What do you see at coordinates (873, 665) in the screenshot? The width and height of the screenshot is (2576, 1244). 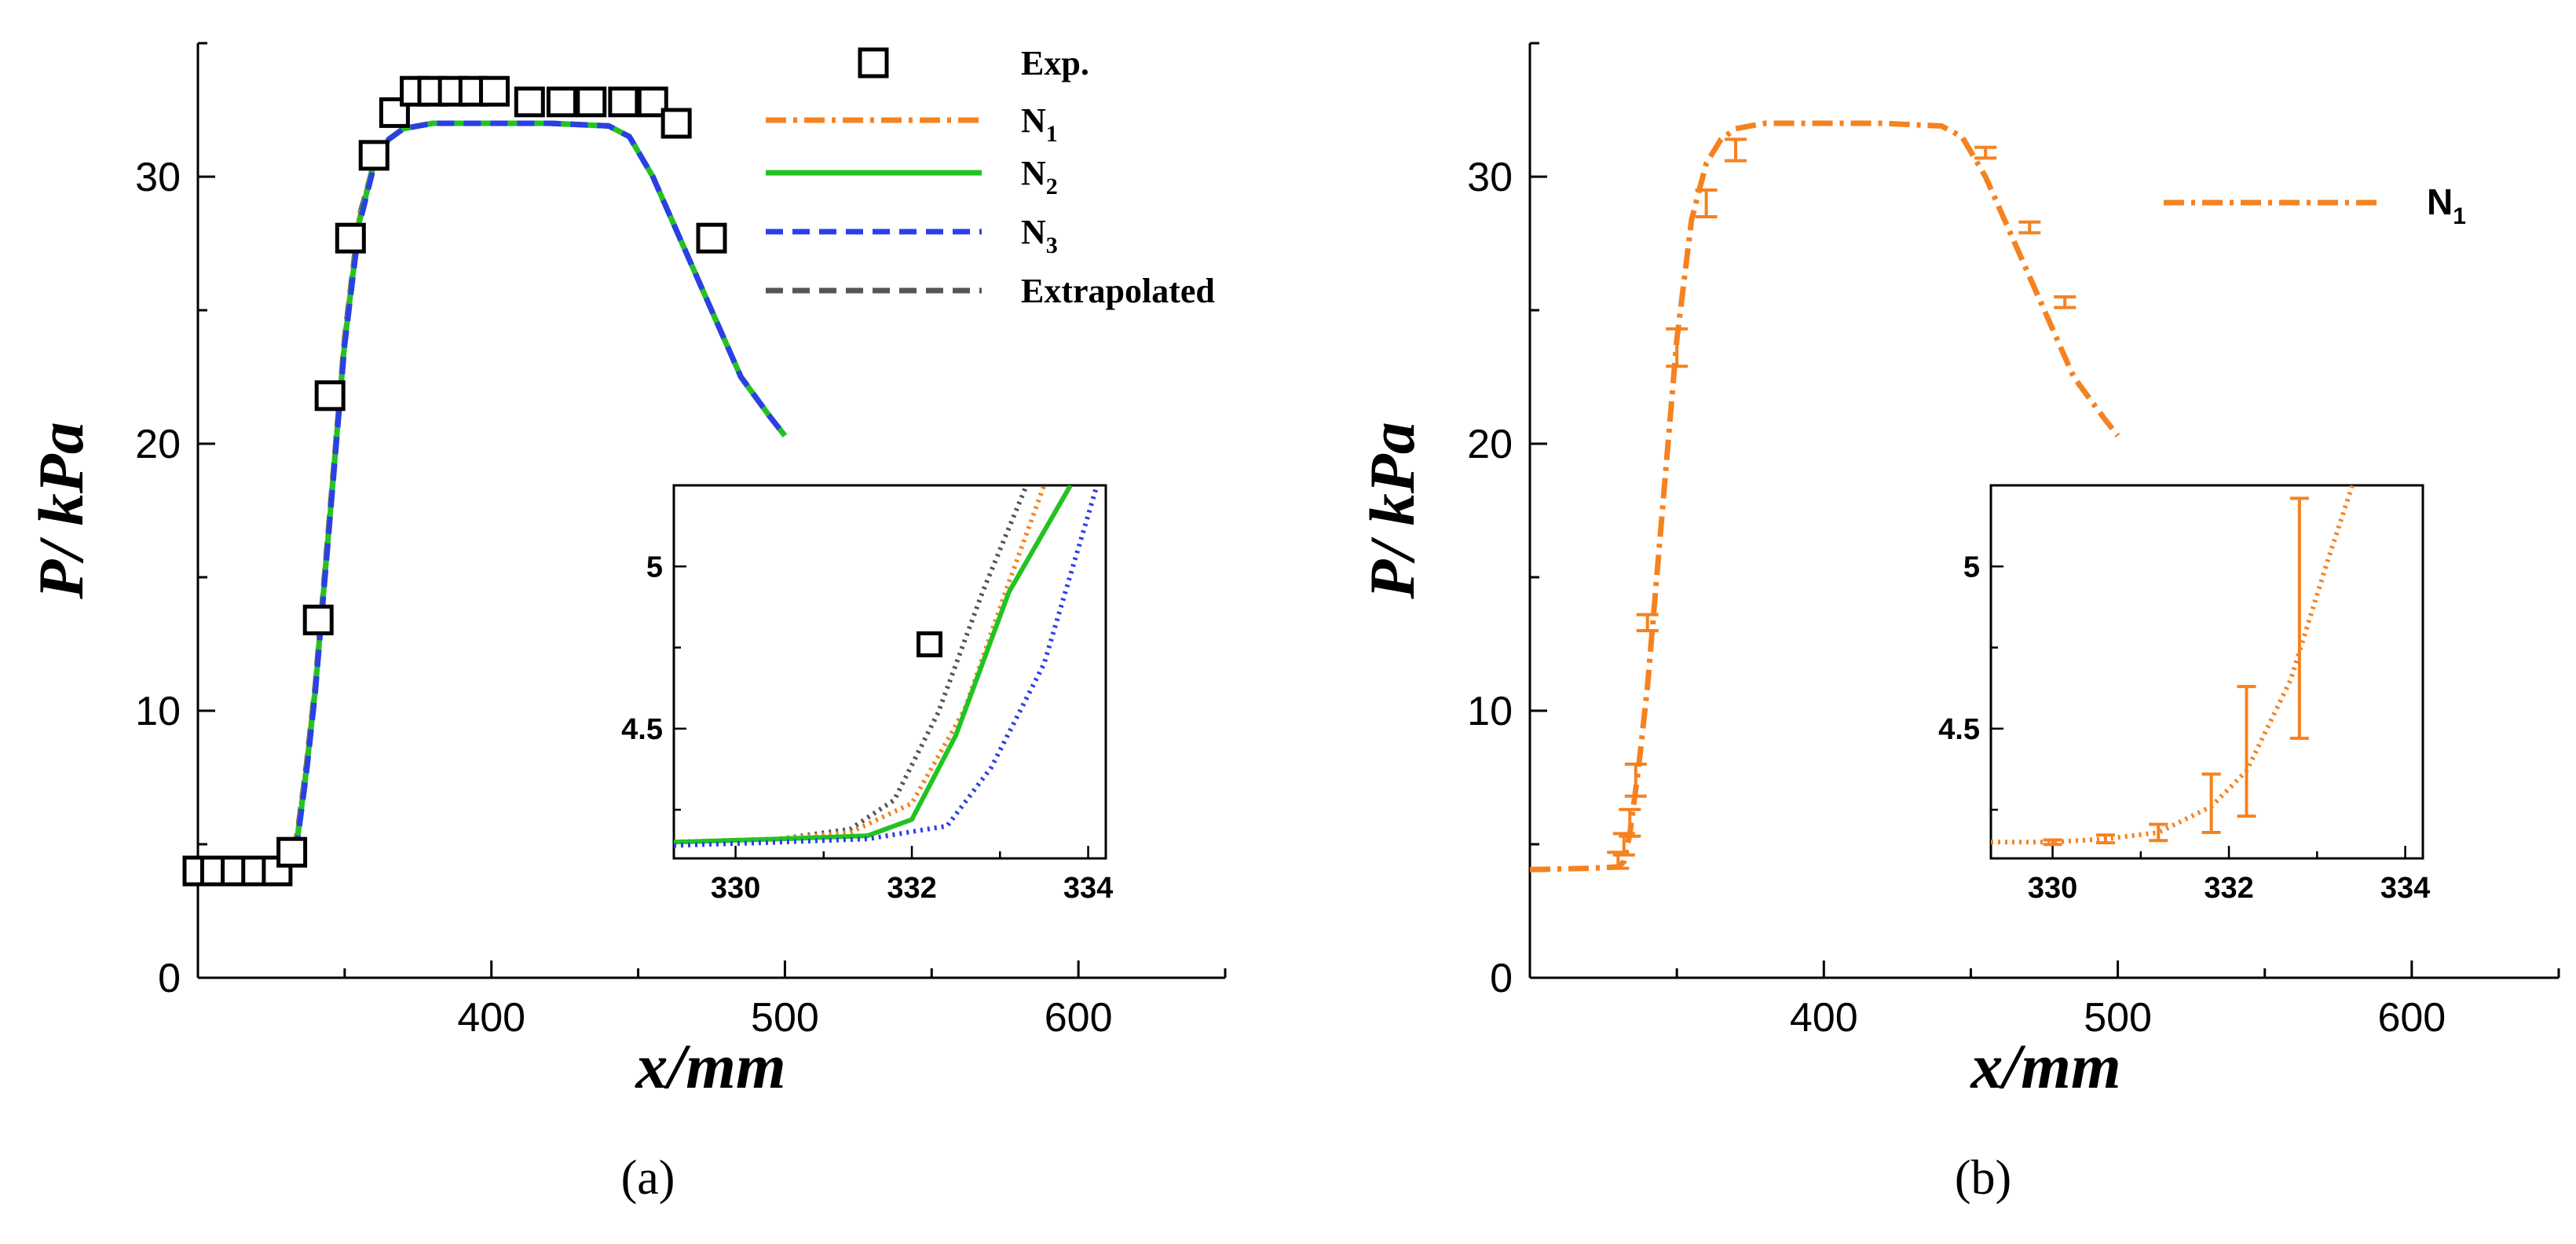 I see `inset-line-n2` at bounding box center [873, 665].